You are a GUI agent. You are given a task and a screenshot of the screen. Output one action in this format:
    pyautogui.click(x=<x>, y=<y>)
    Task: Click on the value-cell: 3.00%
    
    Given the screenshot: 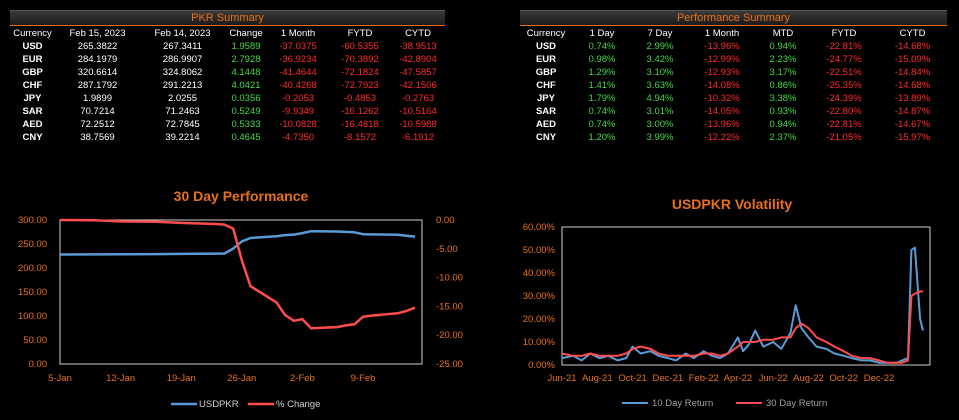 What is the action you would take?
    pyautogui.click(x=660, y=124)
    